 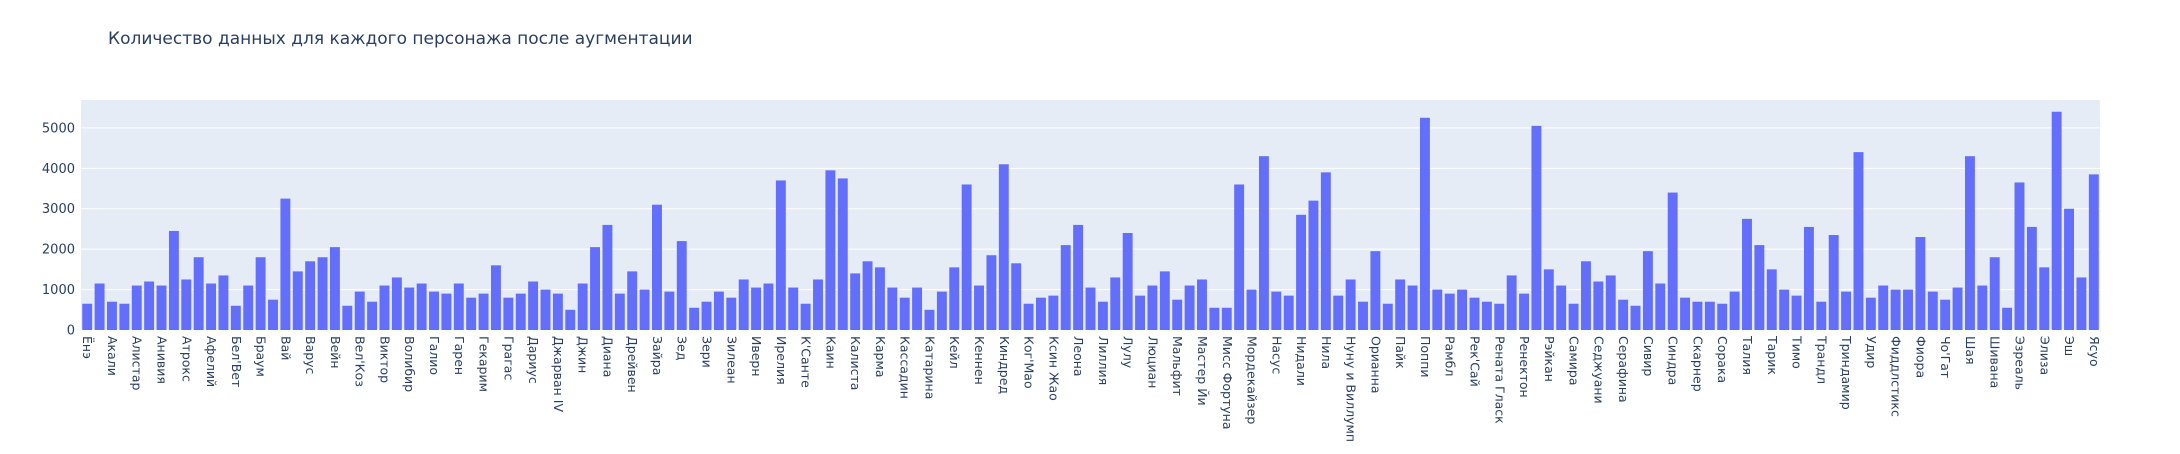 I want to click on x-tick-label: Седжуани, so click(x=1598, y=370).